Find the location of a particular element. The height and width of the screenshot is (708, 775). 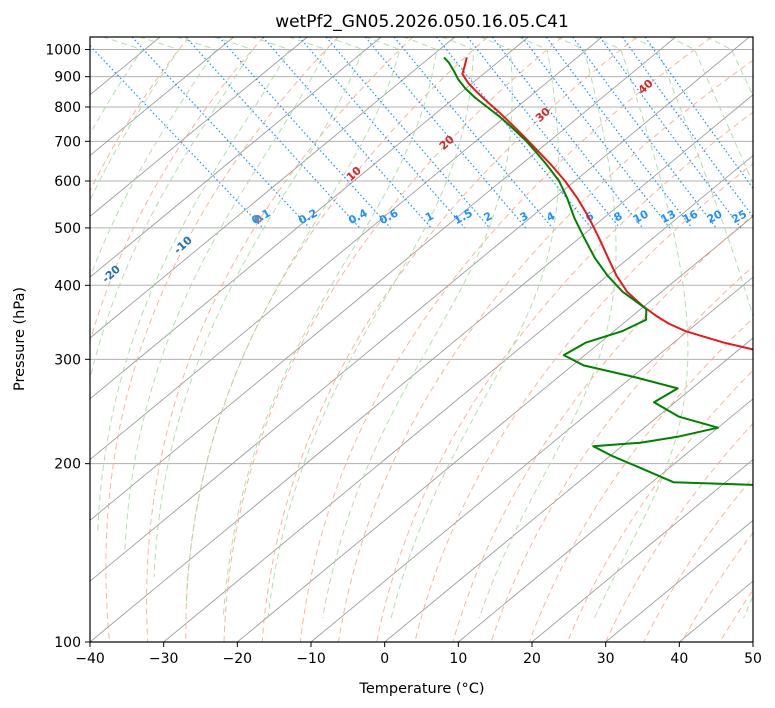

mixing-ratio-label: 10 is located at coordinates (641, 216).